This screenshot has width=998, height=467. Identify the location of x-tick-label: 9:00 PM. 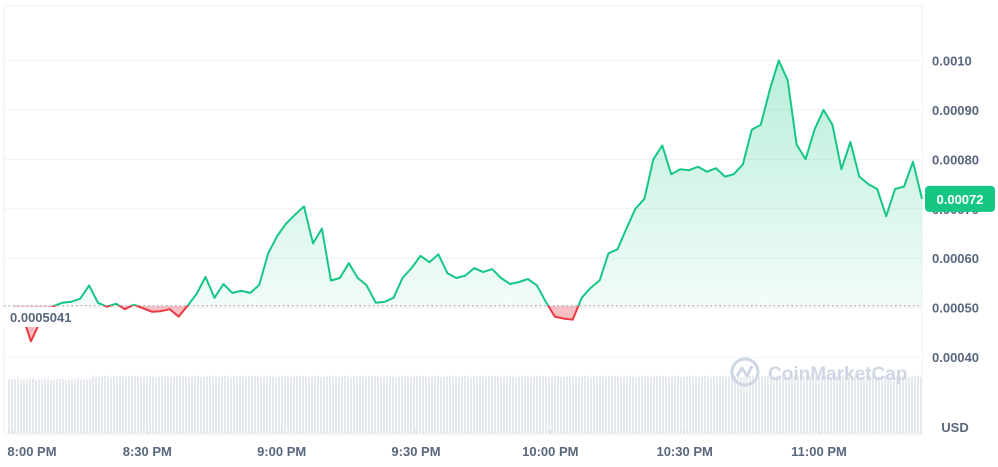
(281, 451).